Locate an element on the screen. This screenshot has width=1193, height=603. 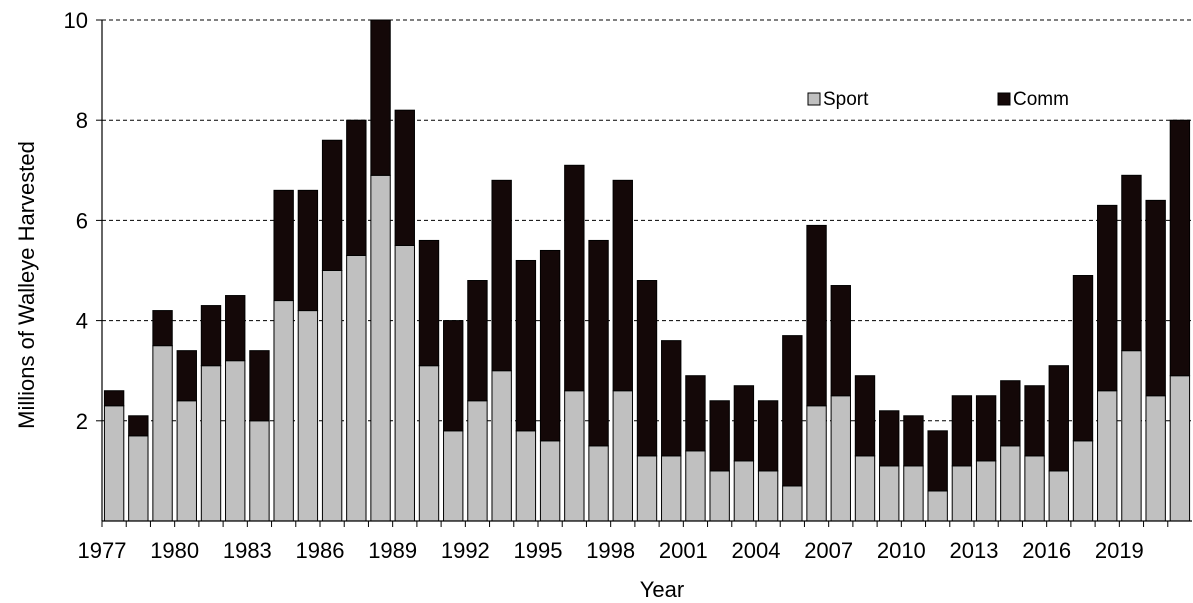
y-tick-label: 10 is located at coordinates (76, 20).